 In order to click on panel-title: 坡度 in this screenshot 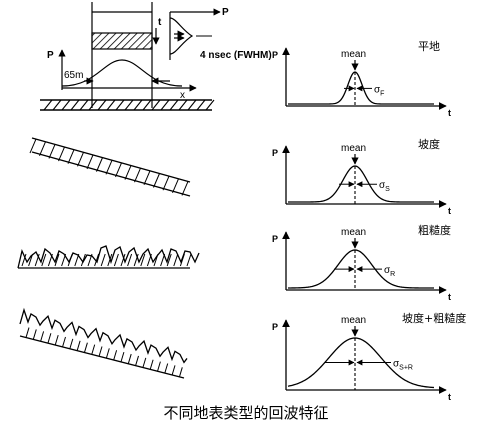, I will do `click(429, 144)`.